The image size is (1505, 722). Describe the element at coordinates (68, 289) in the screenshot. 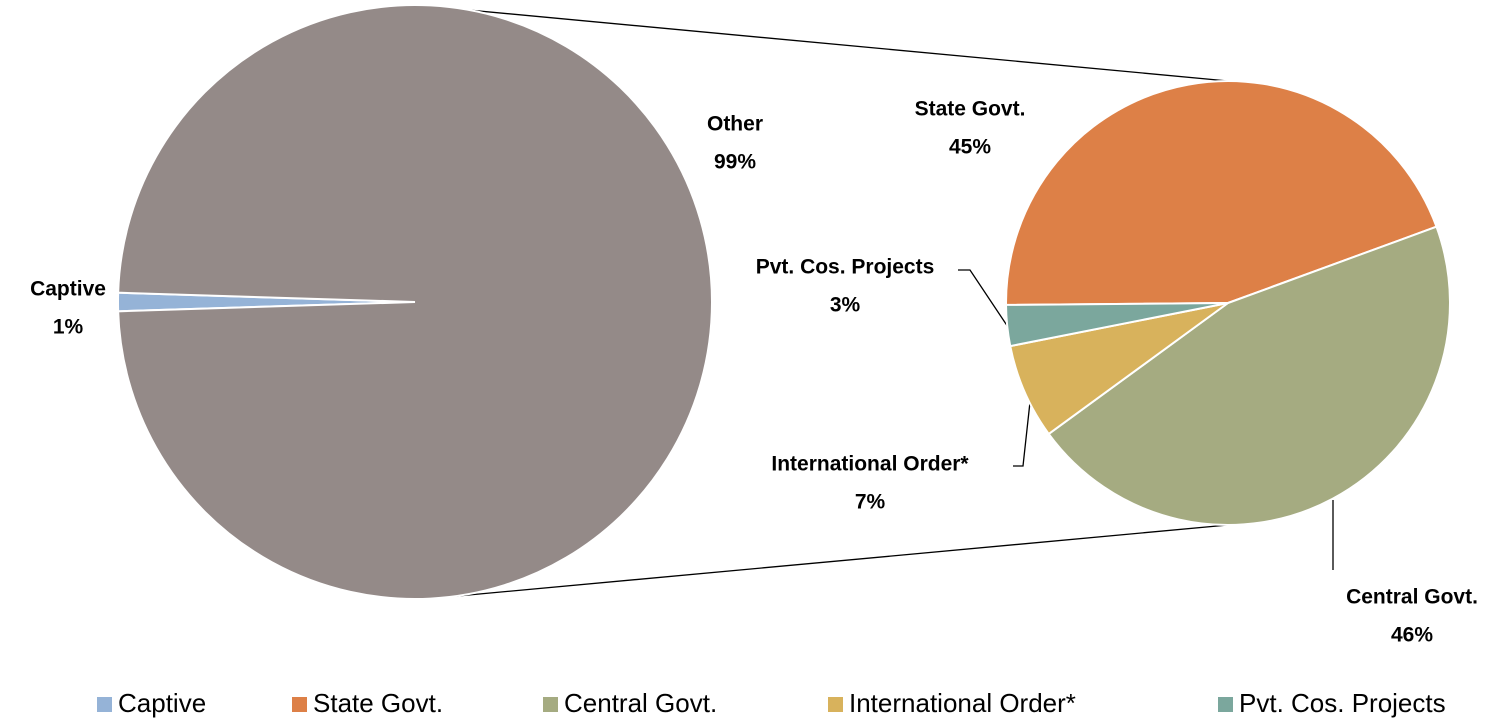

I see `slice-label: Captive` at that location.